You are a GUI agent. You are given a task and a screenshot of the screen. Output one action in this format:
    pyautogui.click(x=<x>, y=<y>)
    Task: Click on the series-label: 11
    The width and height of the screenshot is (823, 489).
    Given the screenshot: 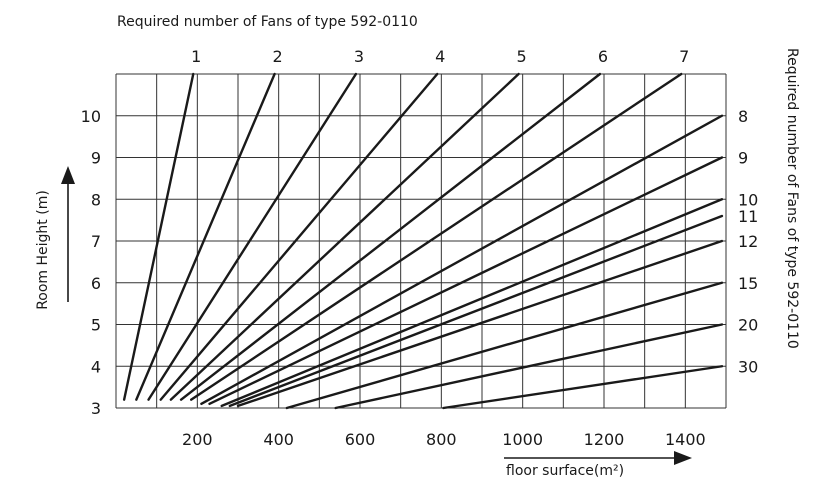 What is the action you would take?
    pyautogui.click(x=748, y=216)
    